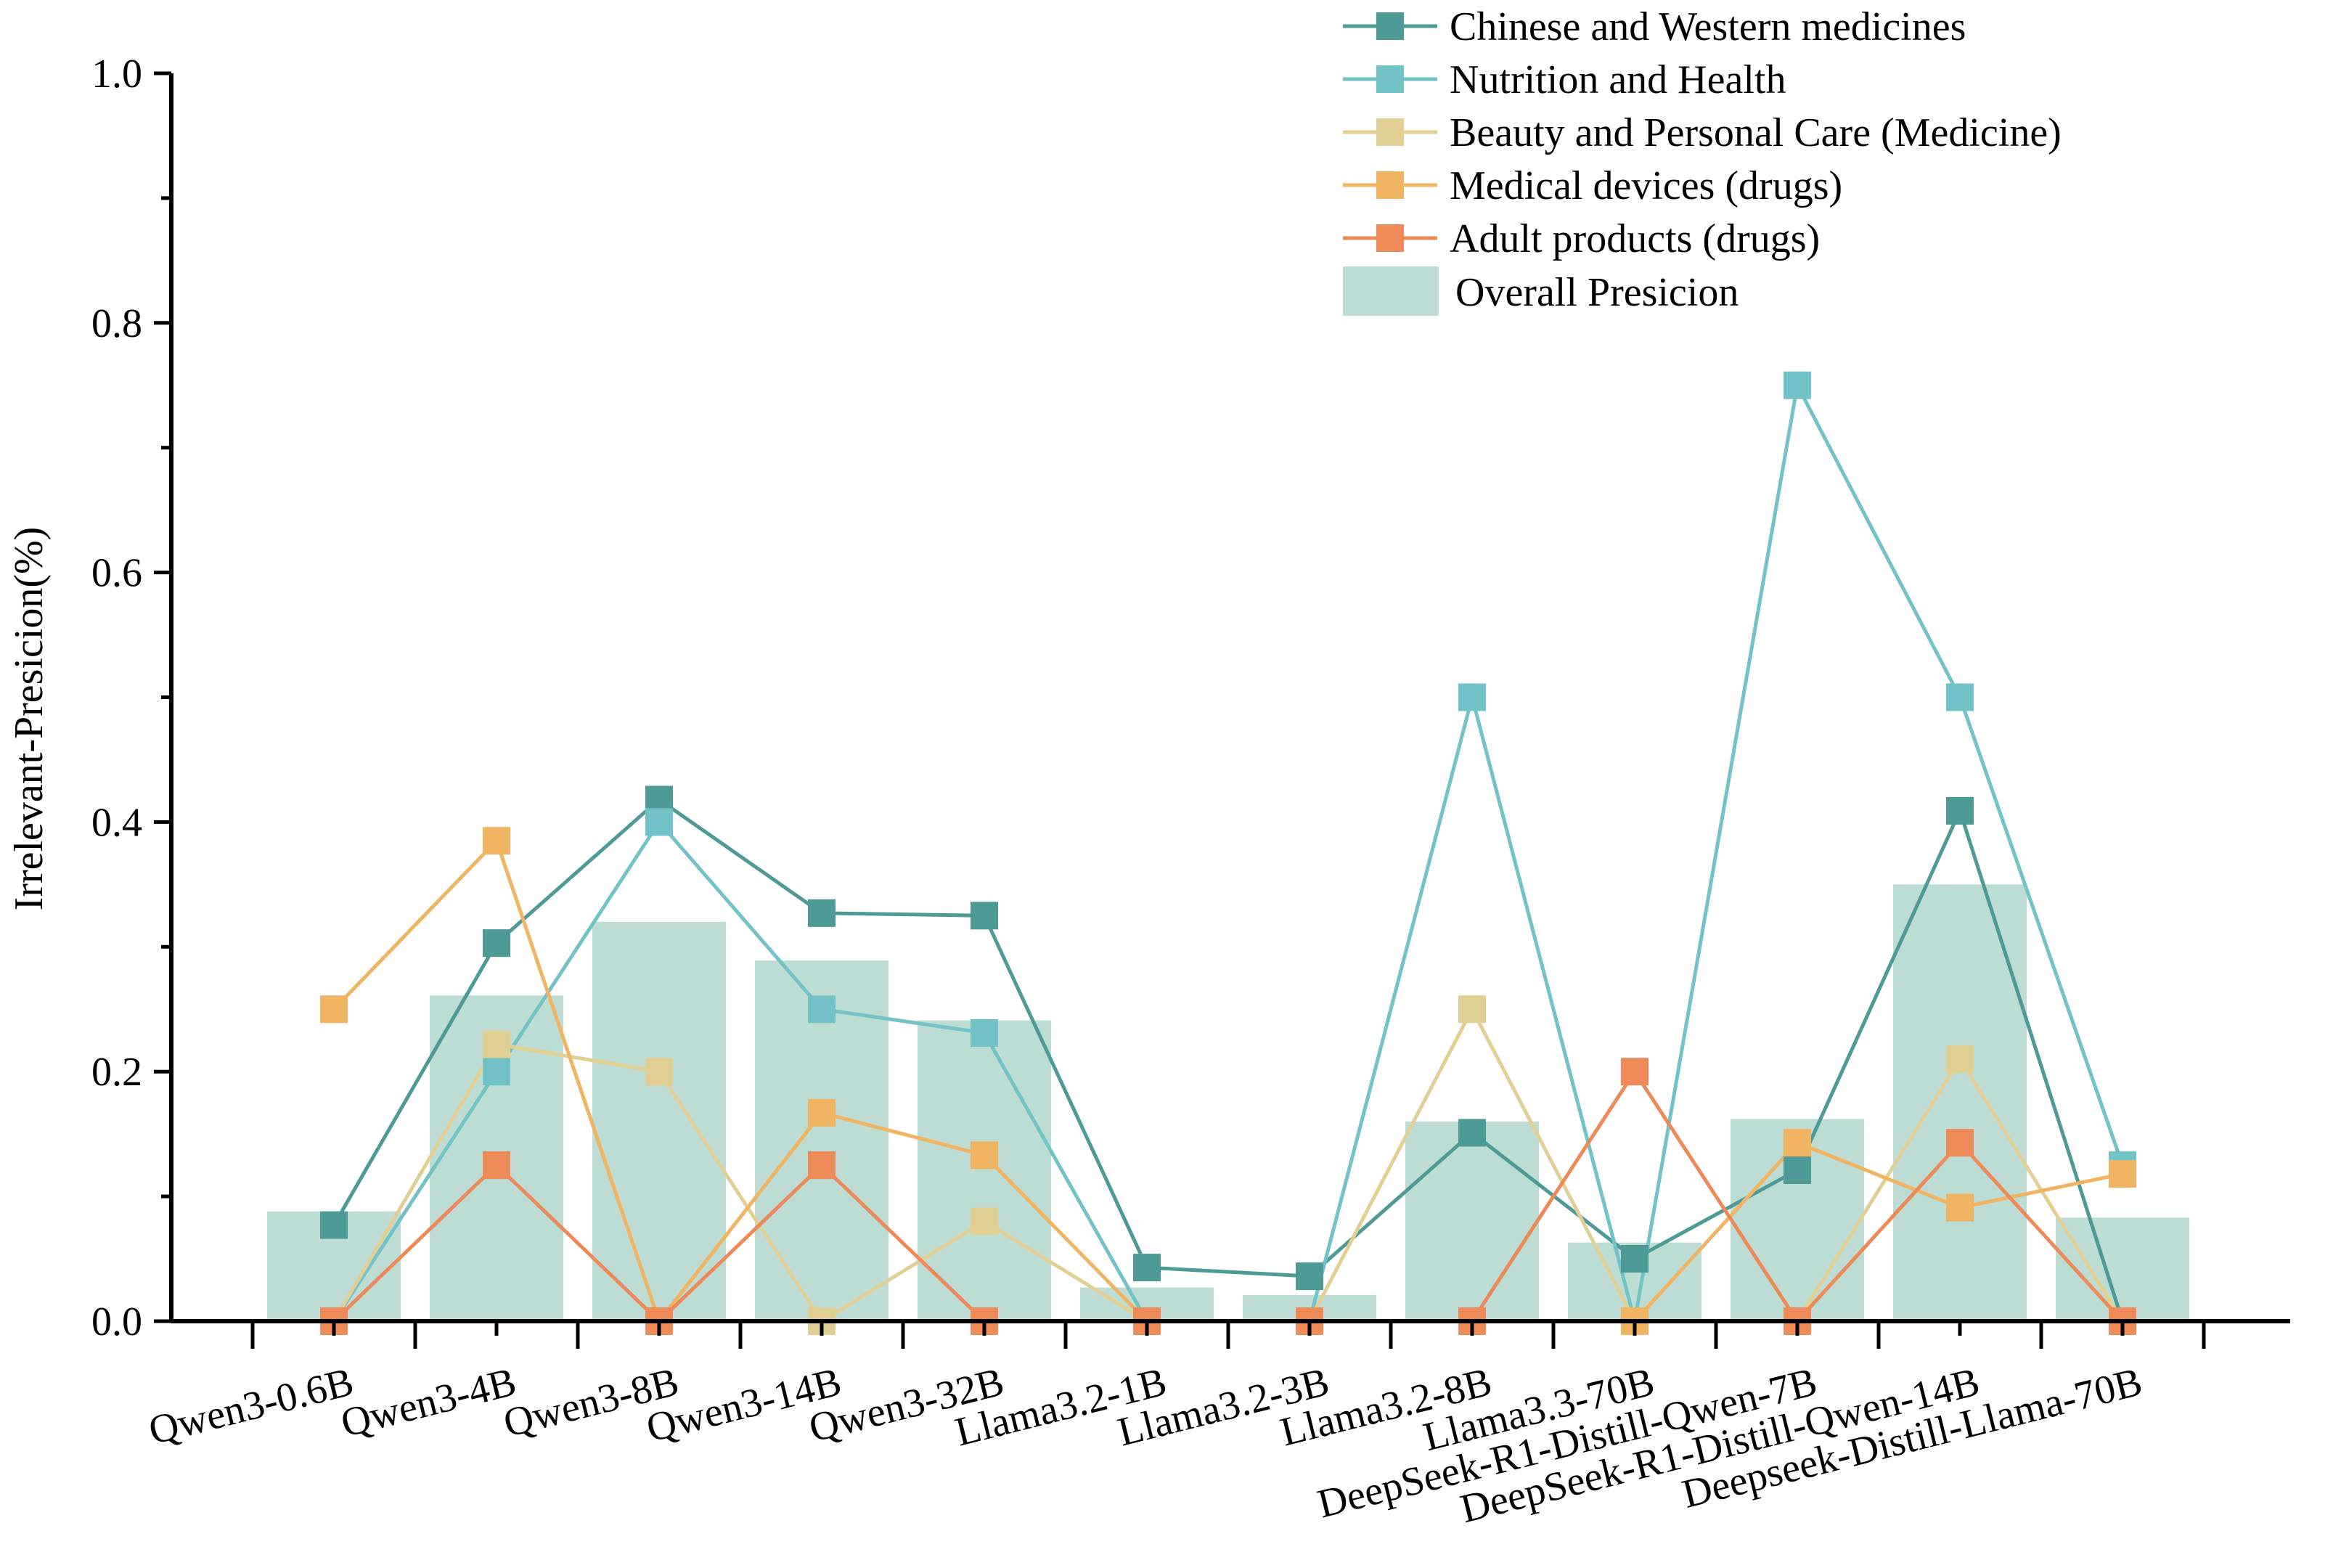  Describe the element at coordinates (1756, 133) in the screenshot. I see `legend-label: Beauty and Personal Care (Medicine)` at that location.